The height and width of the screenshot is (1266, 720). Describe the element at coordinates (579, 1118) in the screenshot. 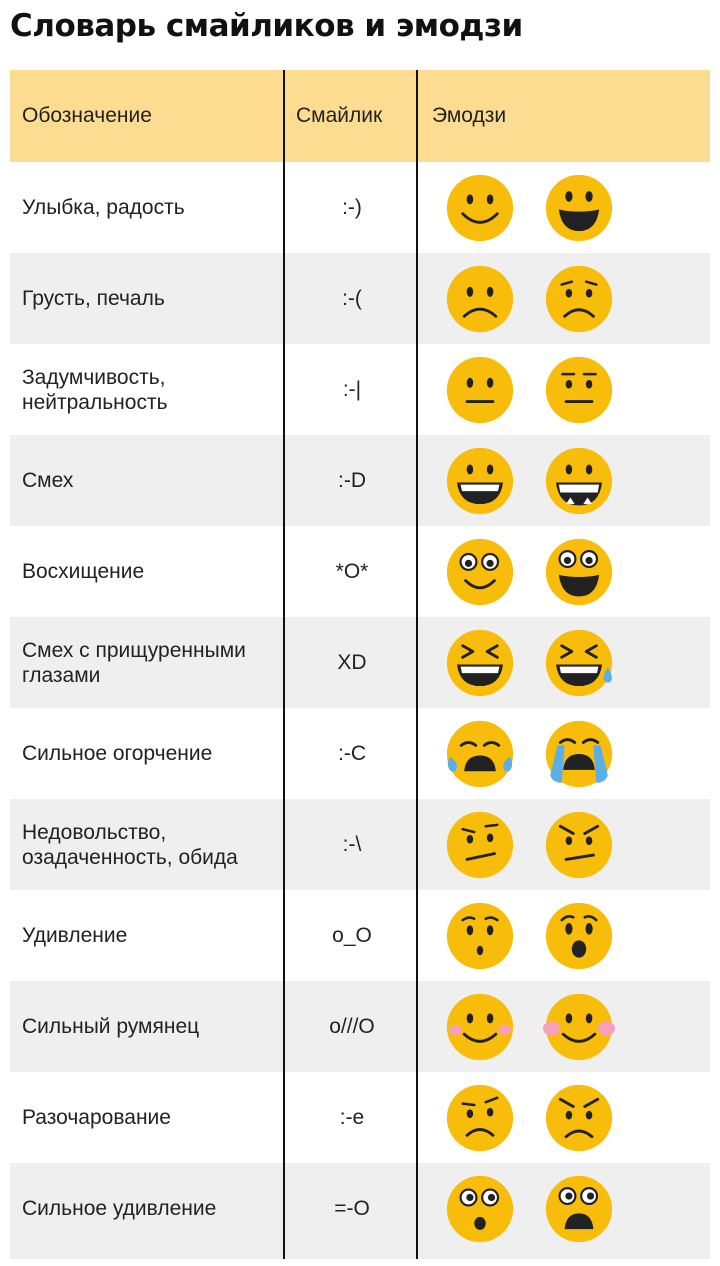

I see `disappointed-angry-emoji-icon` at that location.